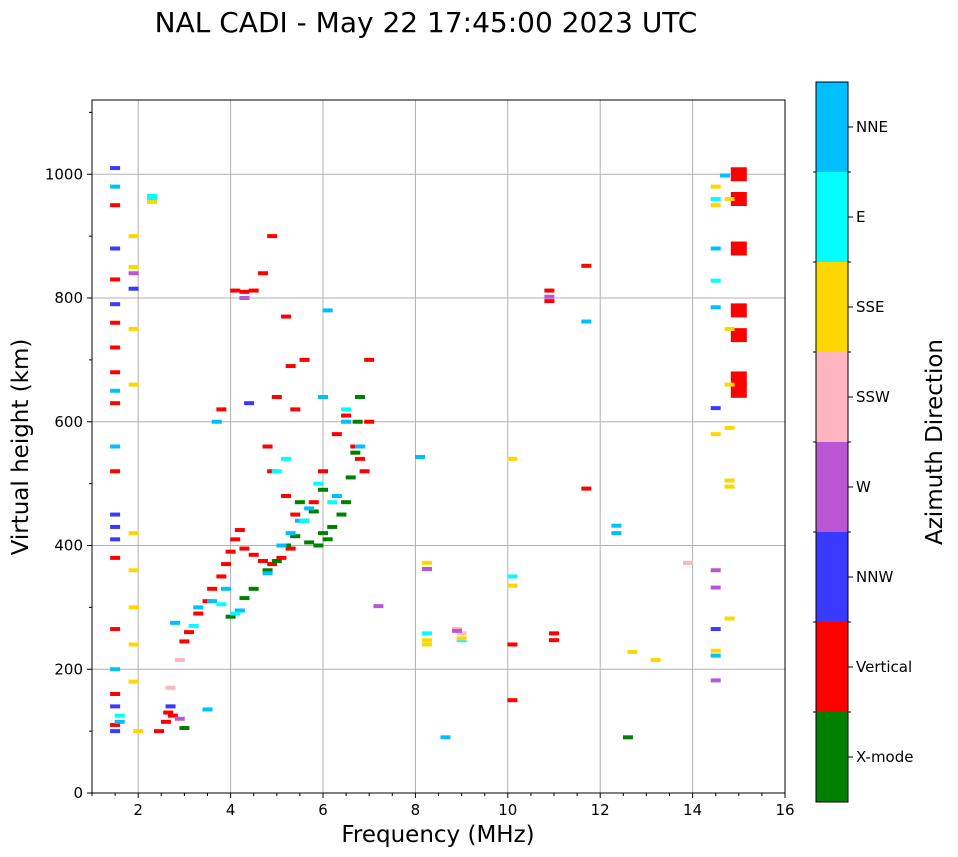 This screenshot has height=857, width=958. I want to click on colorbar-label: X-mode, so click(884, 757).